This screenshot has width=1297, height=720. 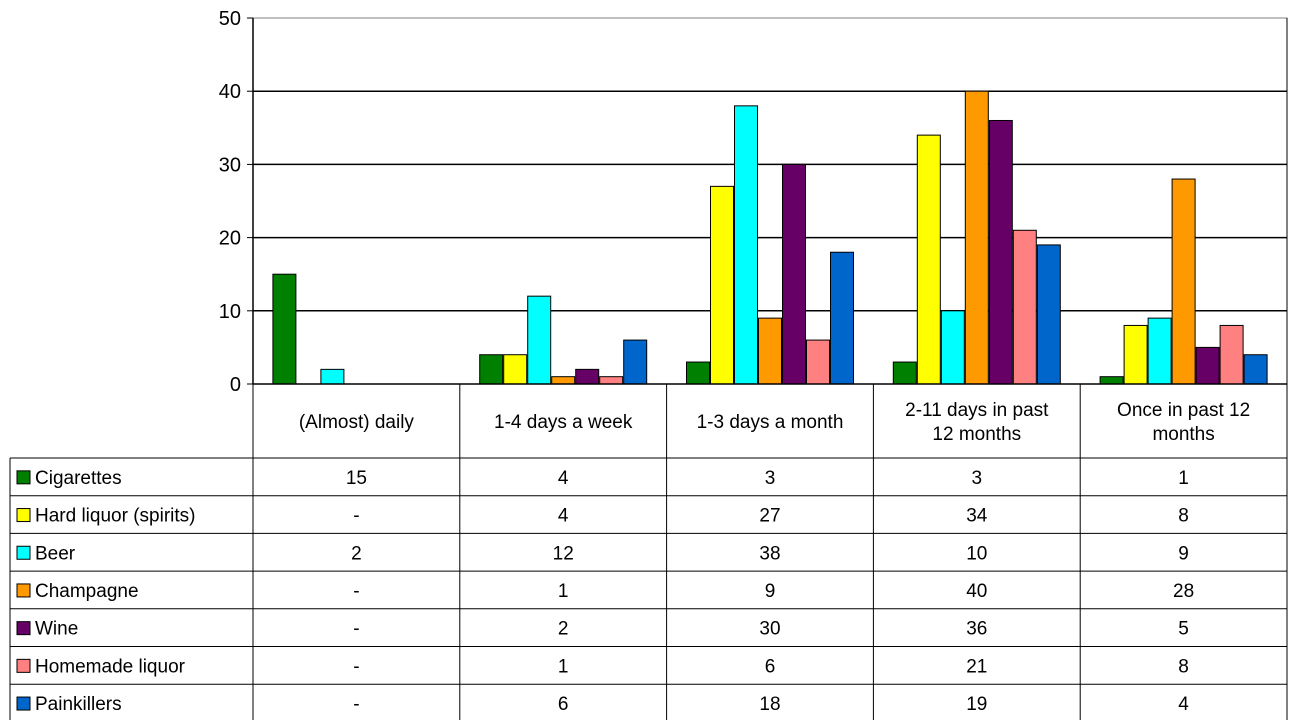 What do you see at coordinates (1183, 629) in the screenshot?
I see `data-label: 5` at bounding box center [1183, 629].